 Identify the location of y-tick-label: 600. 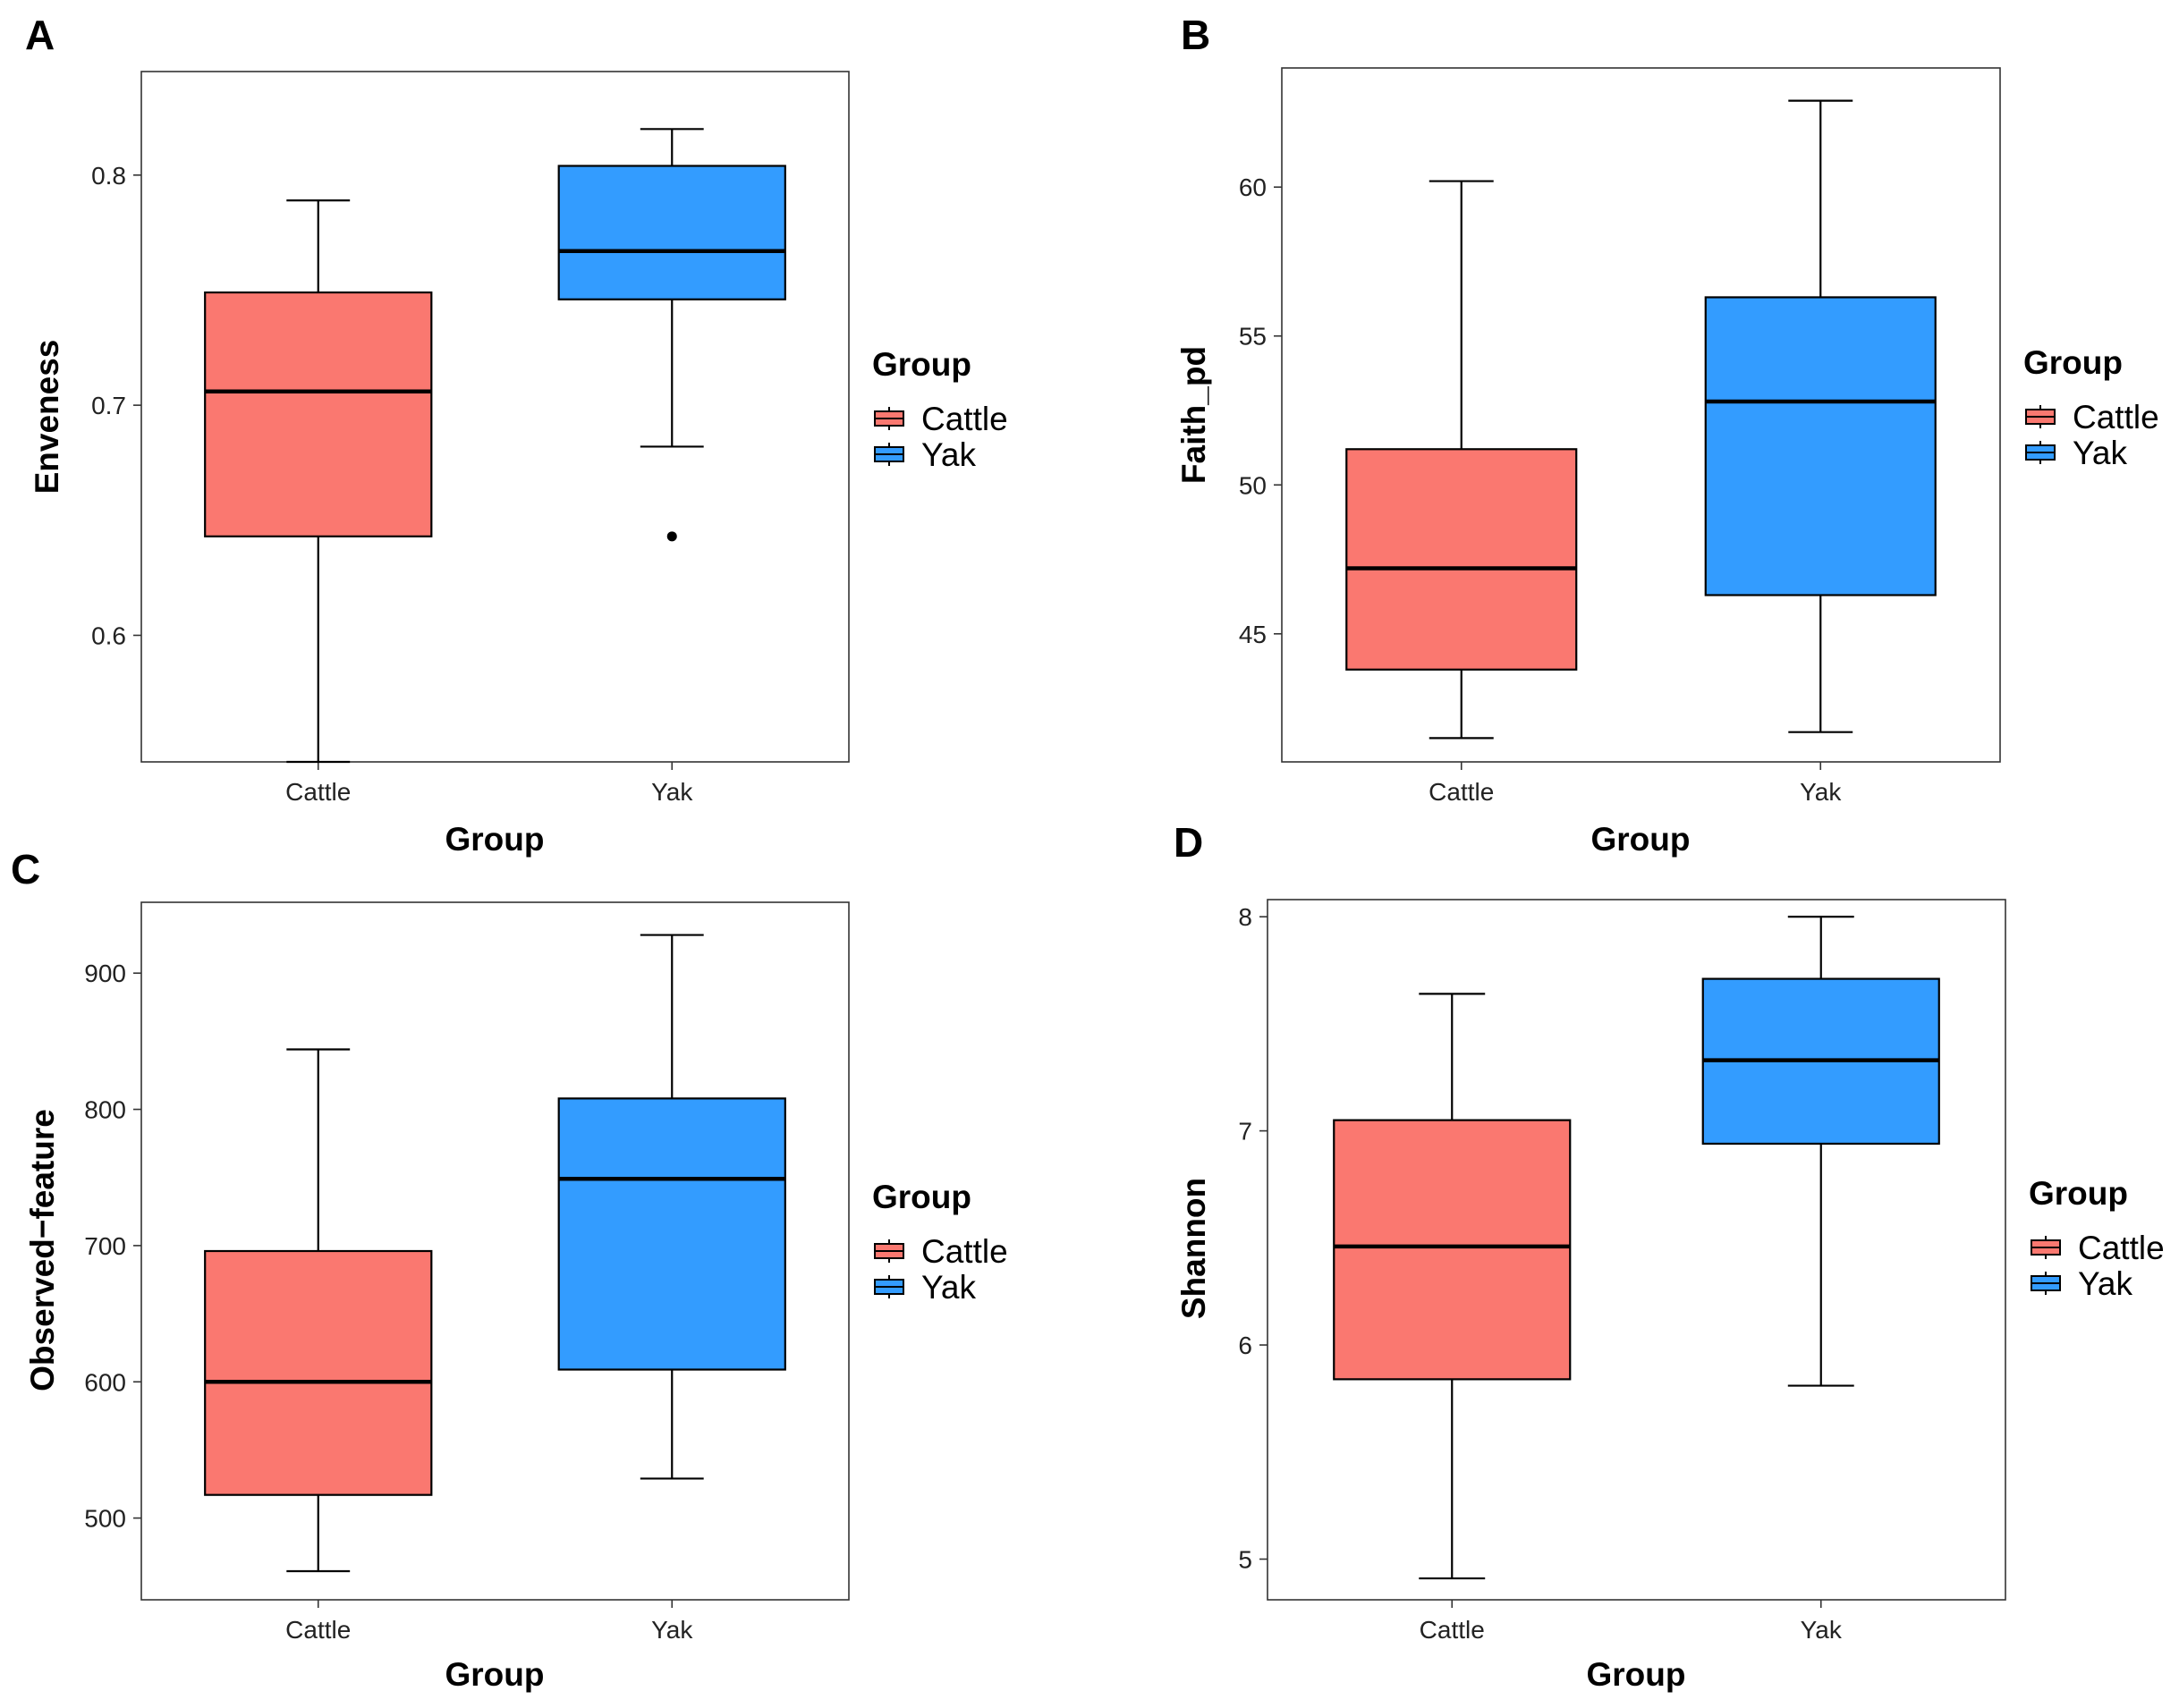
(105, 1382).